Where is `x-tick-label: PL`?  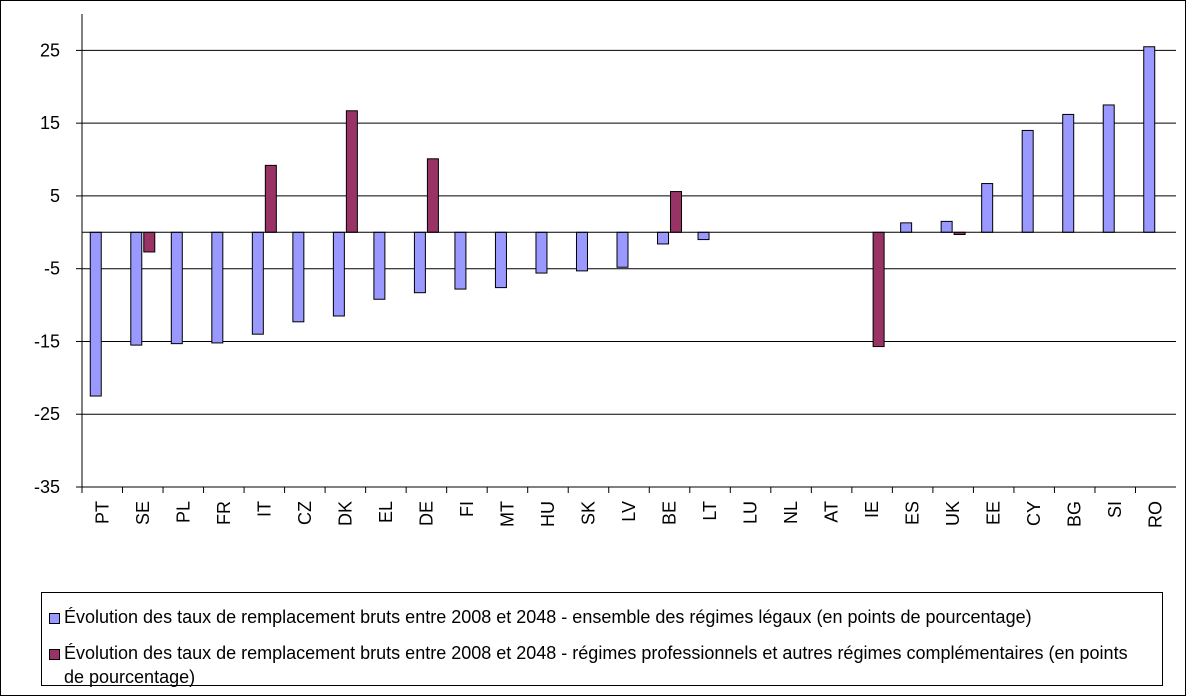 x-tick-label: PL is located at coordinates (183, 512).